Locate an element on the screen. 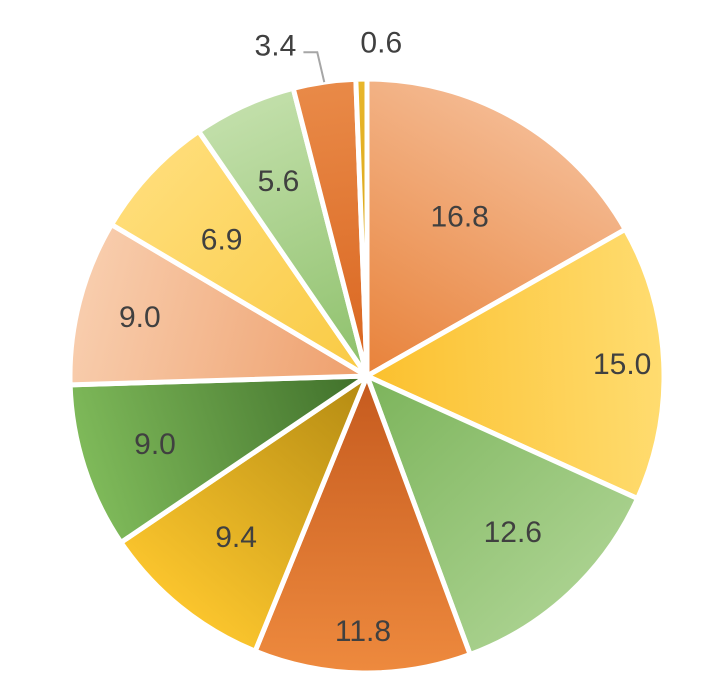  slice-label-2: 15.0 is located at coordinates (622, 364).